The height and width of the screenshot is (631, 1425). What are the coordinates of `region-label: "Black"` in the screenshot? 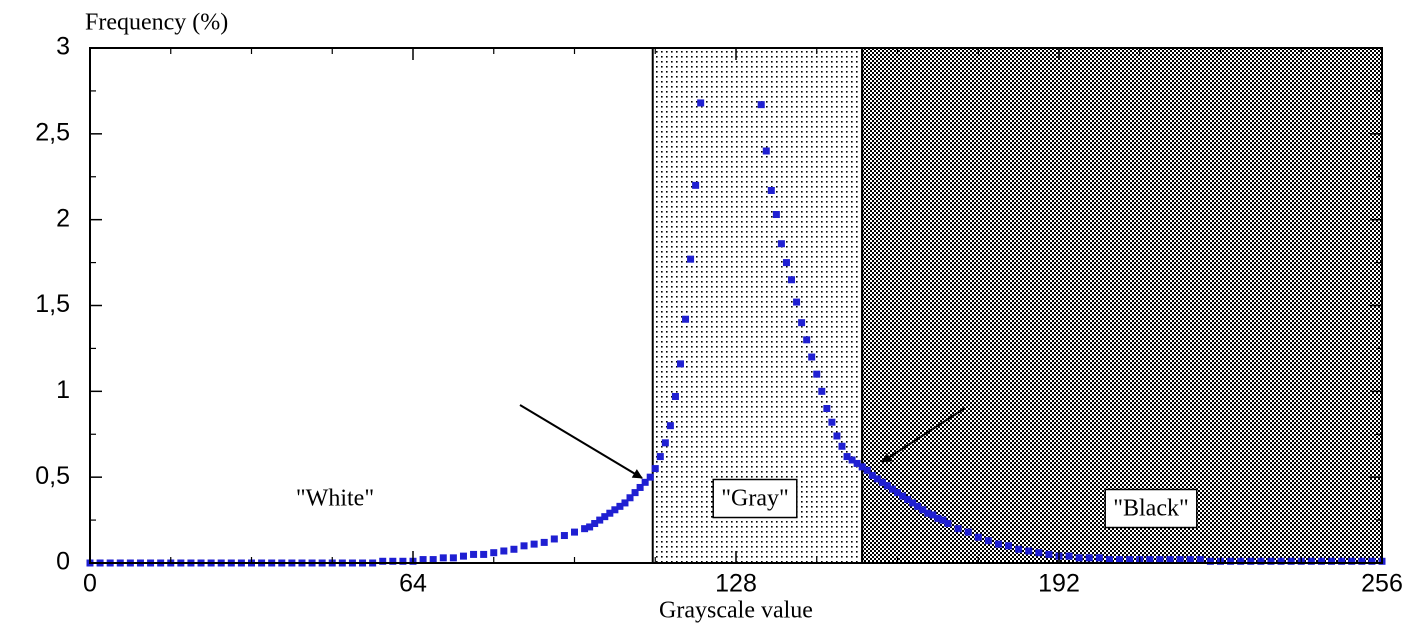 It's located at (1151, 509).